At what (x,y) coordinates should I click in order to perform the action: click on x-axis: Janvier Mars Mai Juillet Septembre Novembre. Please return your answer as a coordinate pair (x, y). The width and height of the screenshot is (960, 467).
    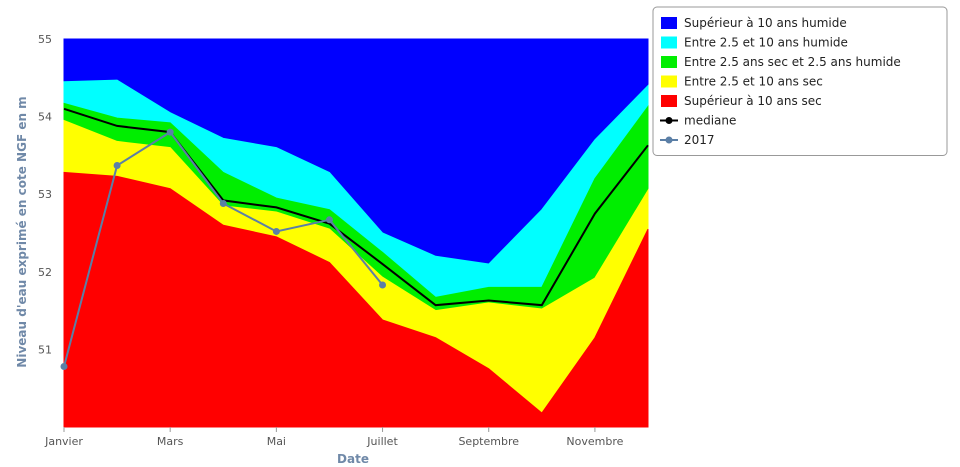
    Looking at the image, I should click on (334, 437).